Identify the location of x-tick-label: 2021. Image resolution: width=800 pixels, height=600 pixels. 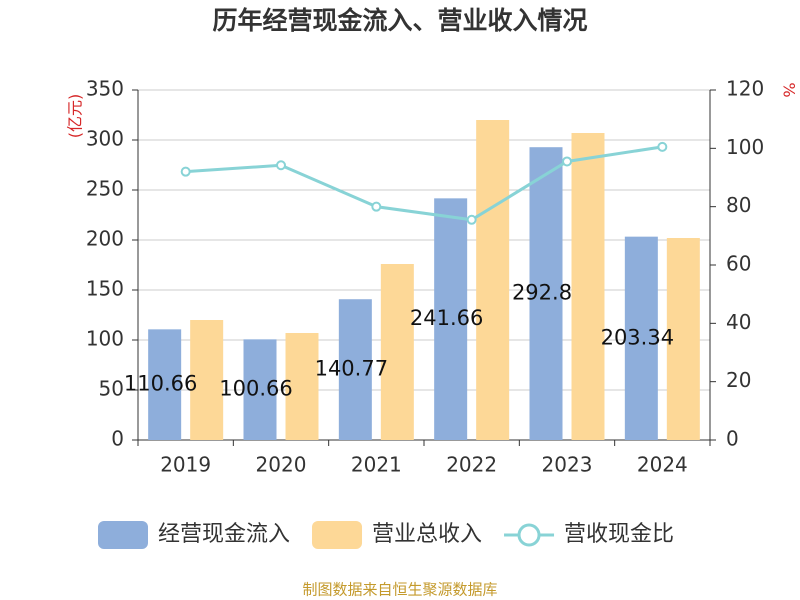
(376, 465).